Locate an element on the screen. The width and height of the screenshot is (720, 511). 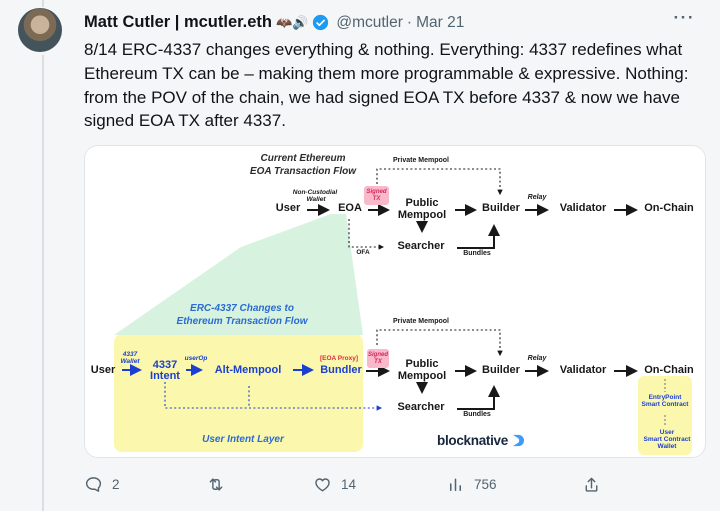
view-count: 756 is located at coordinates (485, 484).